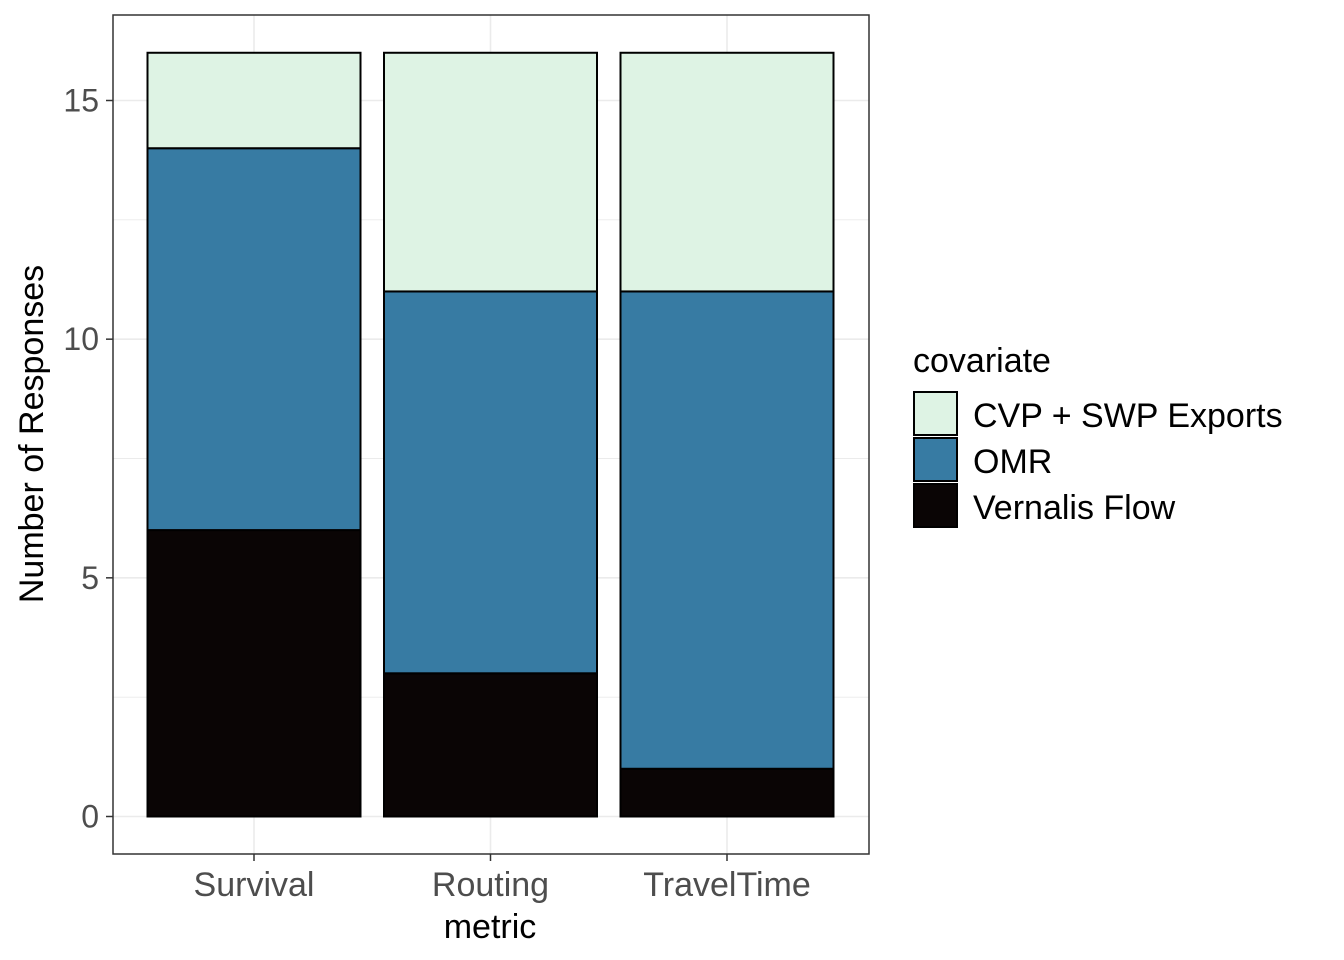 The height and width of the screenshot is (960, 1344). Describe the element at coordinates (32, 434) in the screenshot. I see `y-axis-title: Number of Responses` at that location.